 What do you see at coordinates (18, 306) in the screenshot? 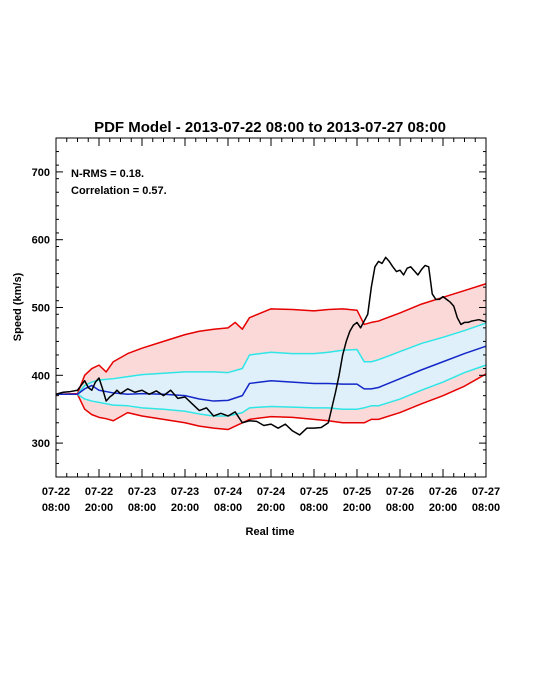
I see `y-axis-label: Speed (km/s)` at bounding box center [18, 306].